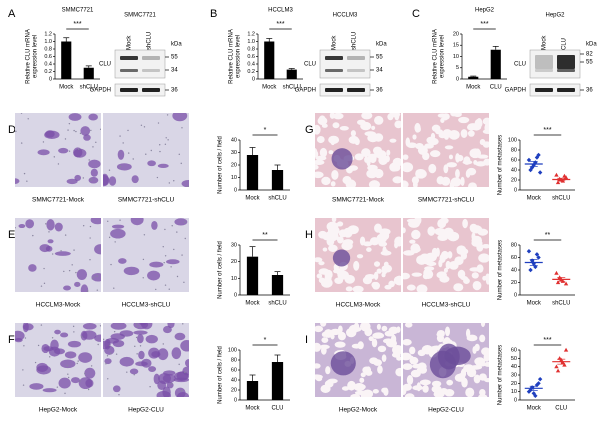  I want to click on blot-title: HCCLM3, so click(345, 16).